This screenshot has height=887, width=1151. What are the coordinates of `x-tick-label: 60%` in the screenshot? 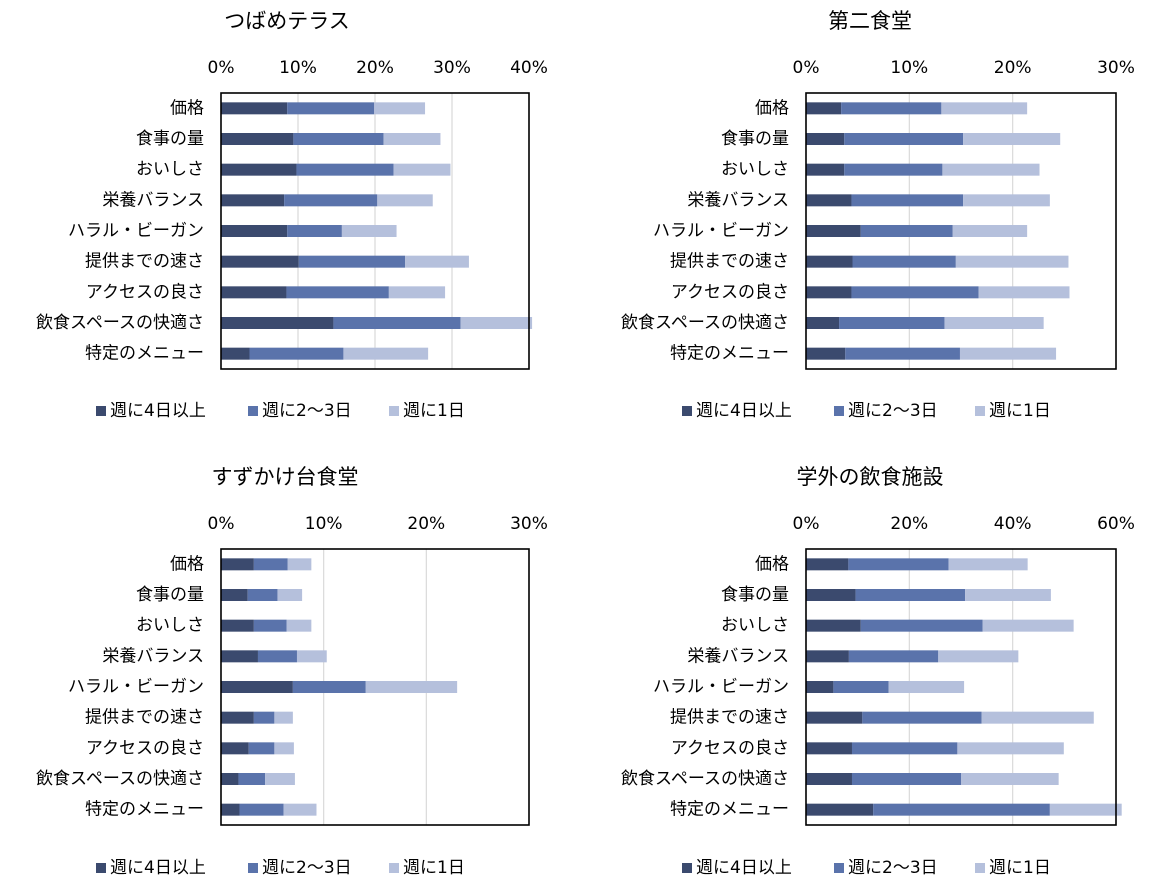 It's located at (1116, 524).